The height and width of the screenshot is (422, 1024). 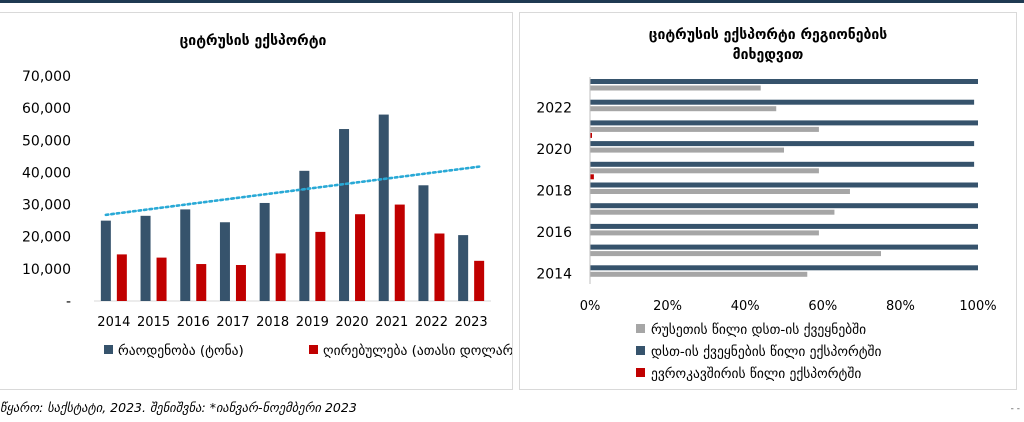 What do you see at coordinates (312, 322) in the screenshot?
I see `x-tick-label: 2019` at bounding box center [312, 322].